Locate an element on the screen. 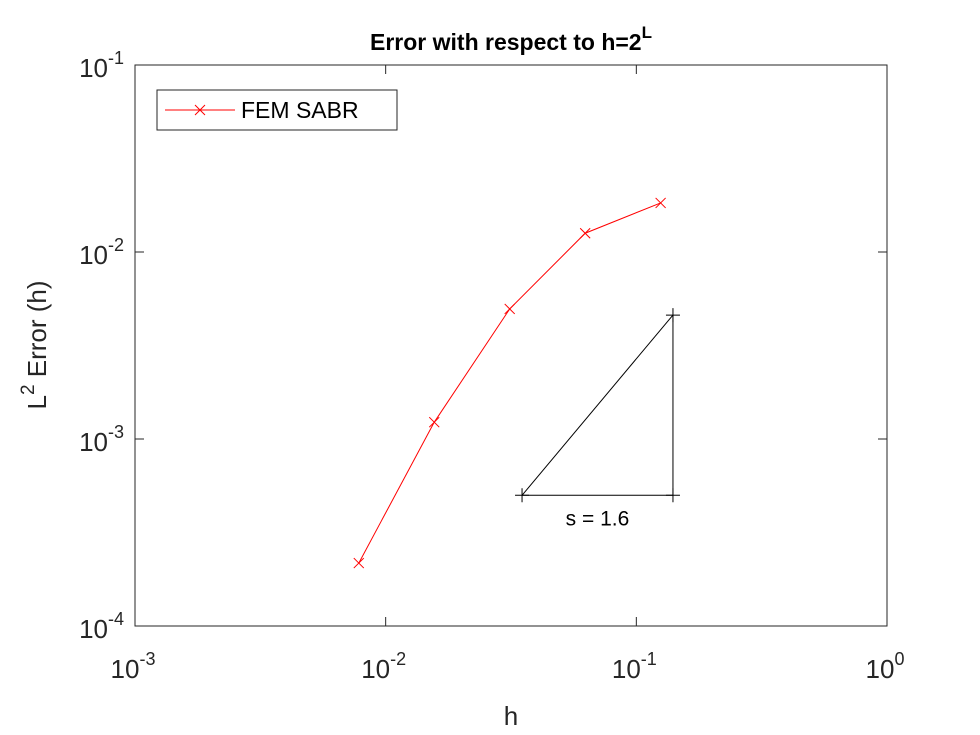  tick-exponent: 0 is located at coordinates (899, 659).